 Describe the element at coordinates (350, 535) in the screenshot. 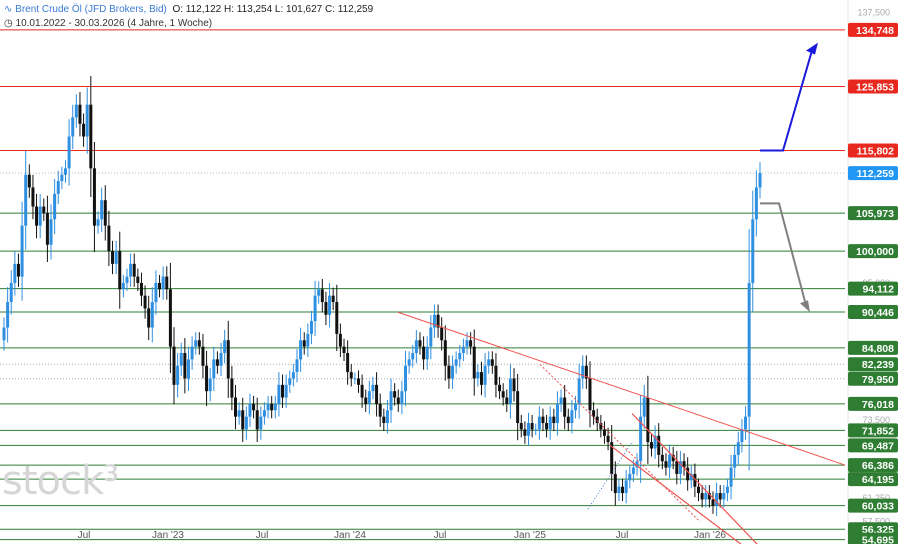

I see `x-tick-label: Jan '24` at that location.